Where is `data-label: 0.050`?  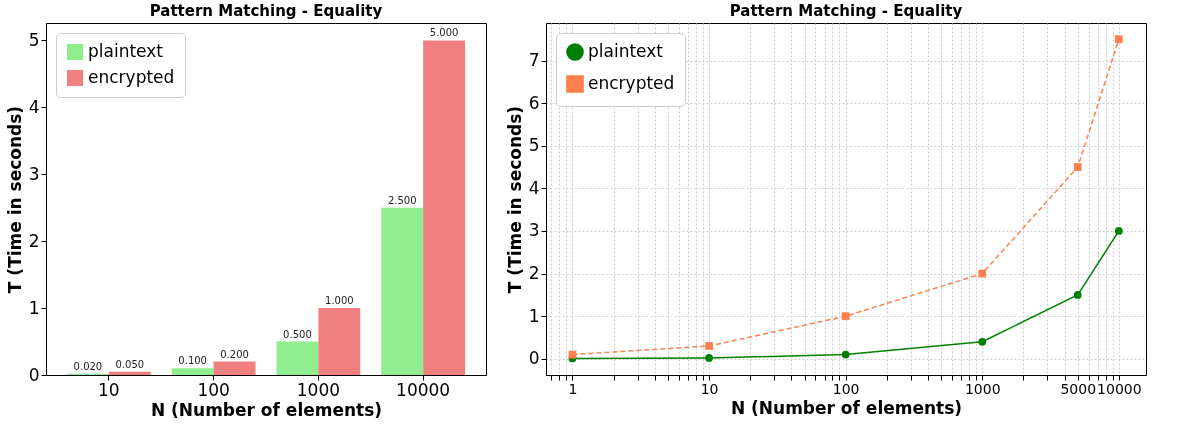
data-label: 0.050 is located at coordinates (130, 364).